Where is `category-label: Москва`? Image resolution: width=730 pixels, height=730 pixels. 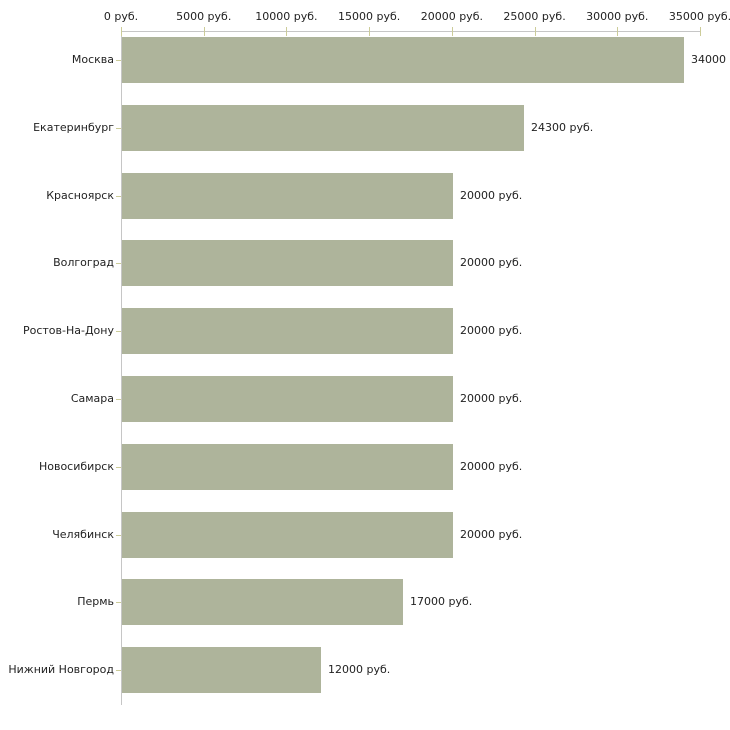 category-label: Москва is located at coordinates (92, 59).